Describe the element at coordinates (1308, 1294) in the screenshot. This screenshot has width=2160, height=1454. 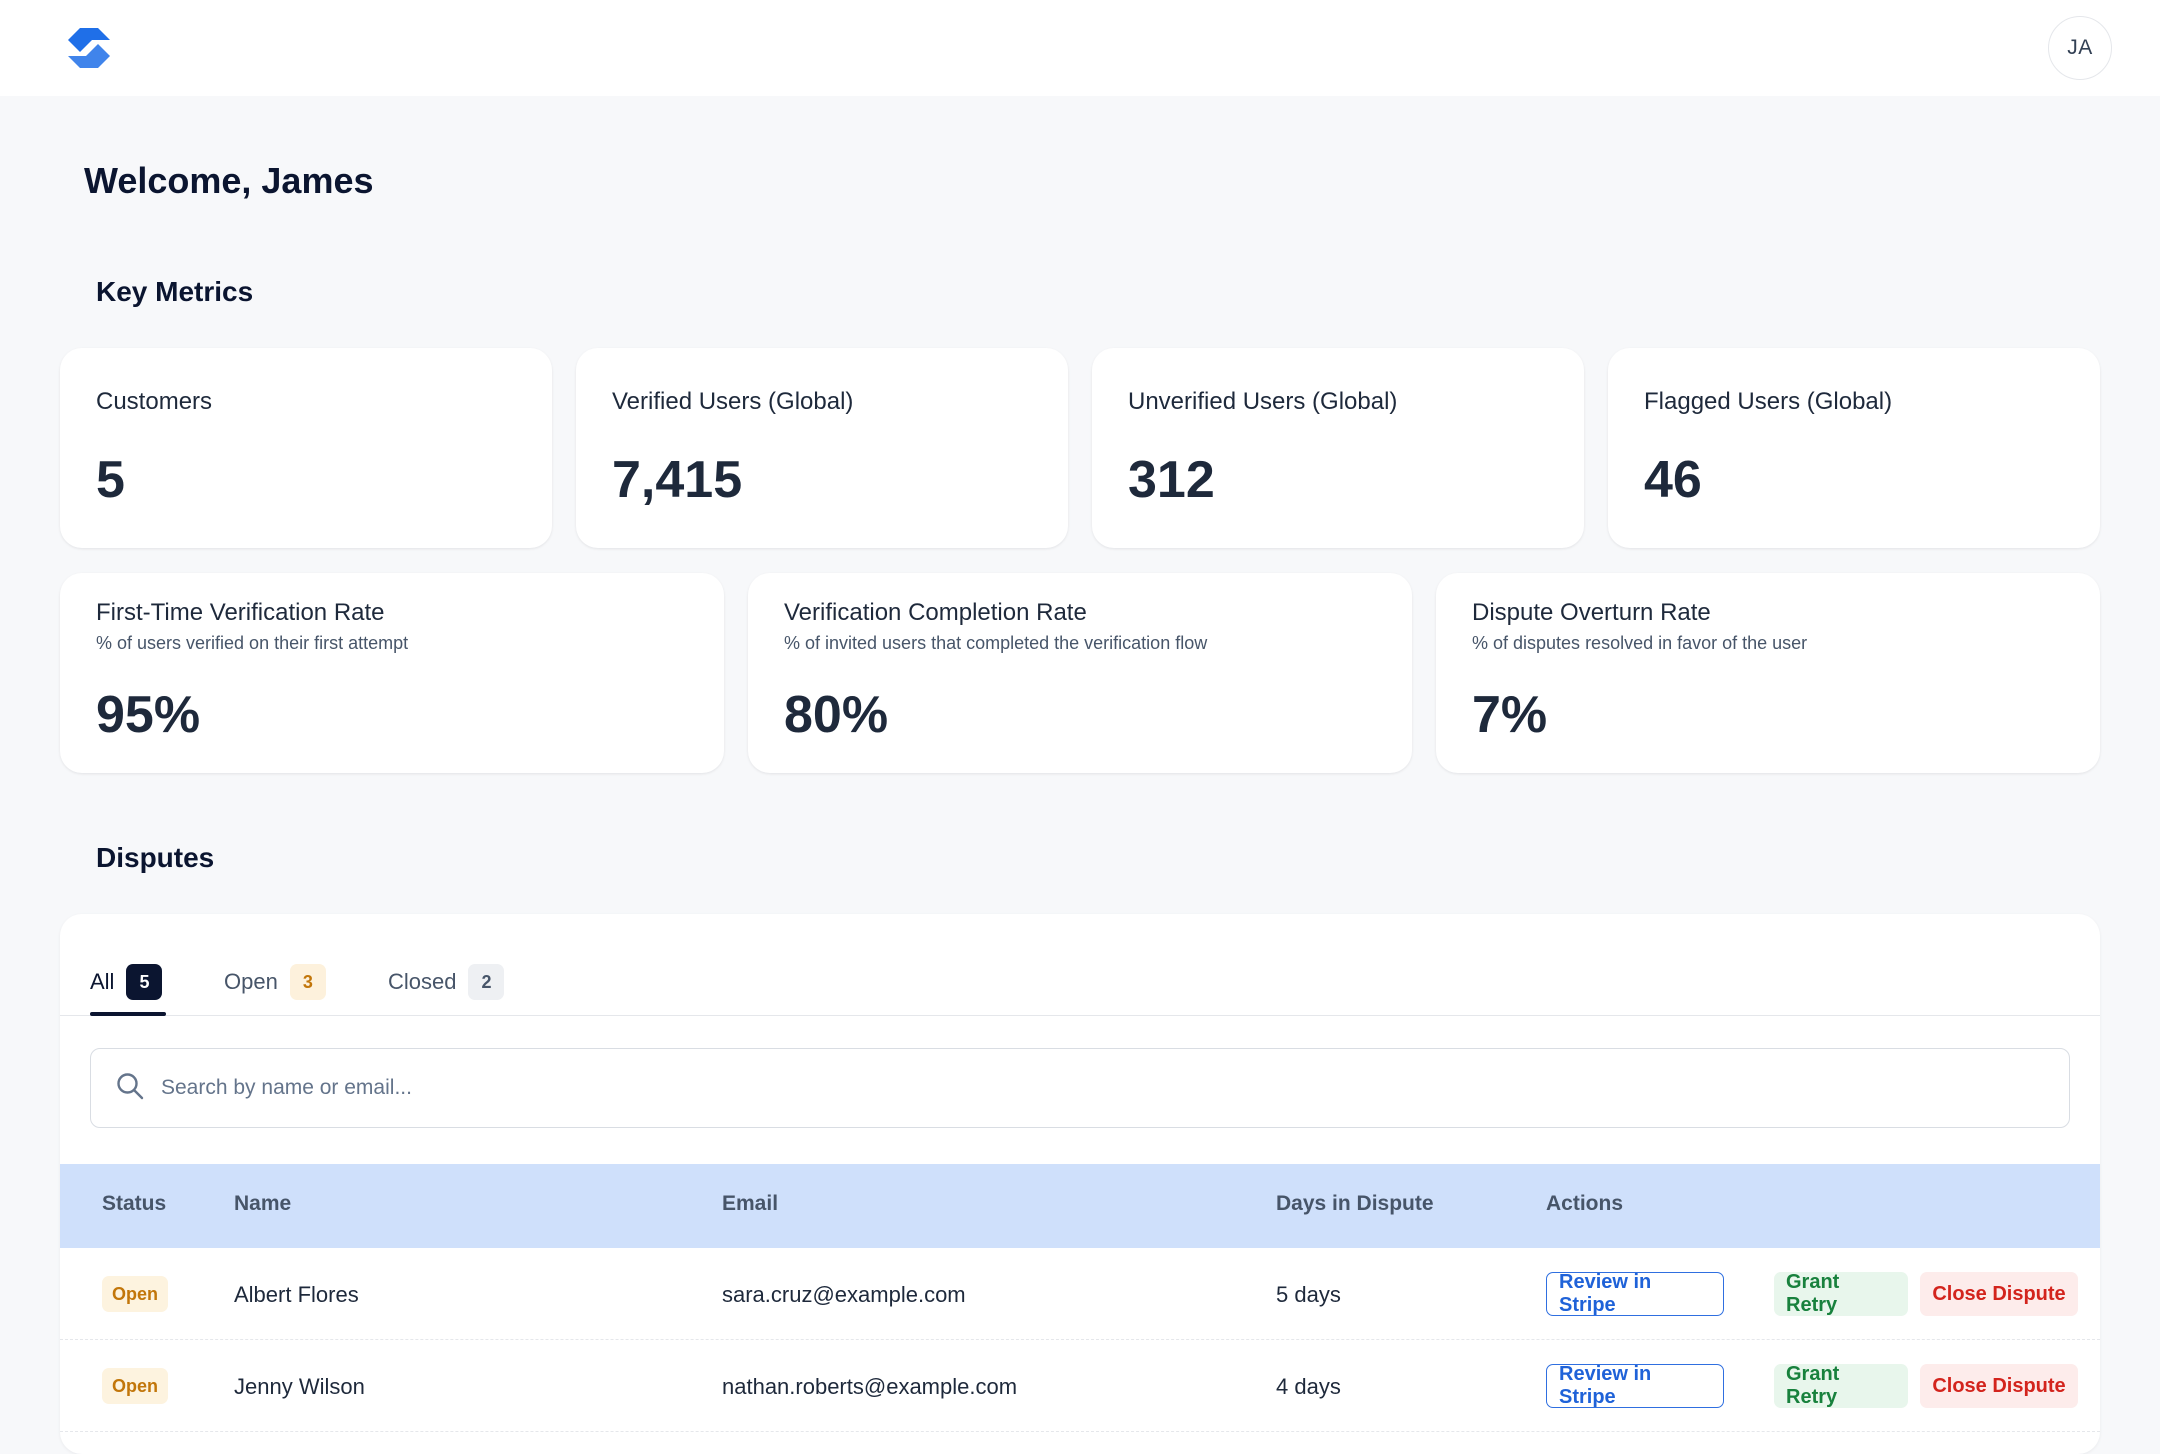
I see `row-days: 5 days` at that location.